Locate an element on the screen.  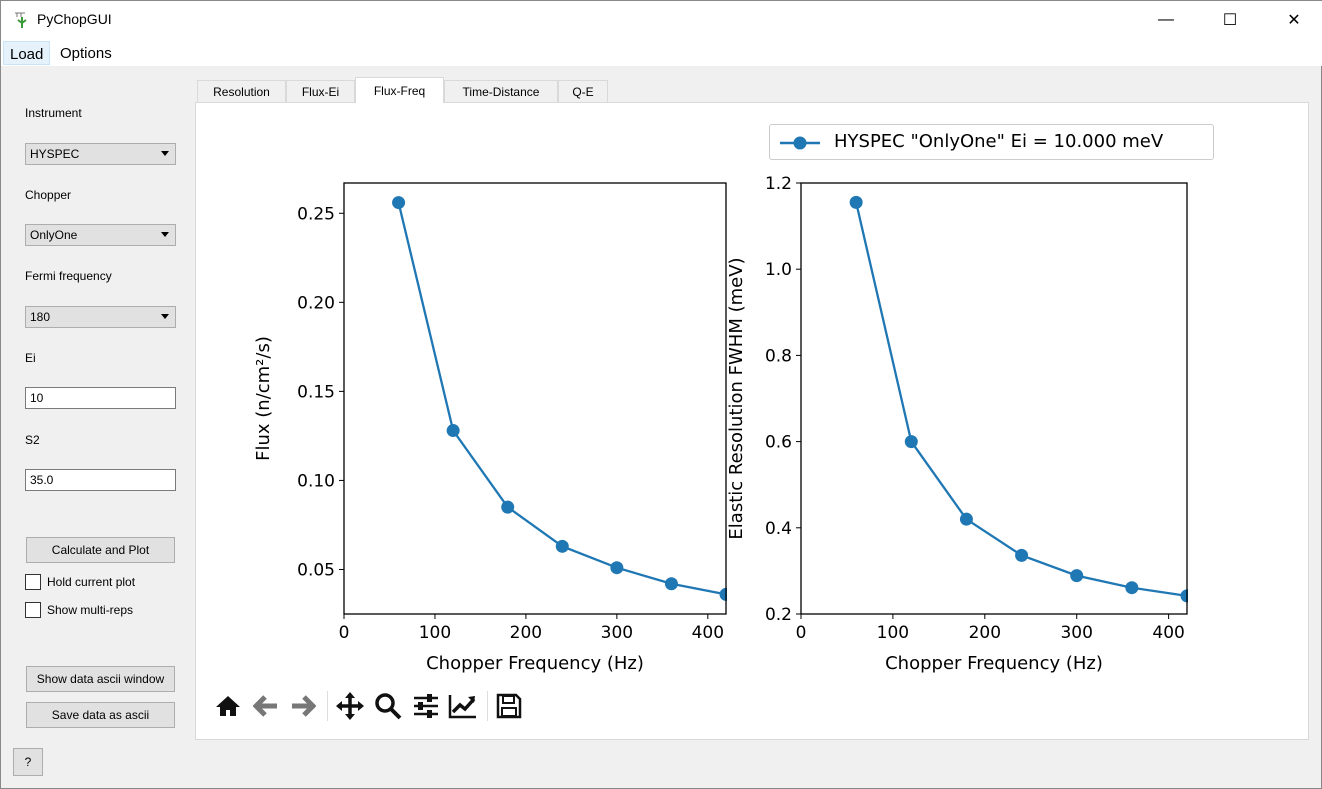
y-tick-label: 1.0 is located at coordinates (778, 270).